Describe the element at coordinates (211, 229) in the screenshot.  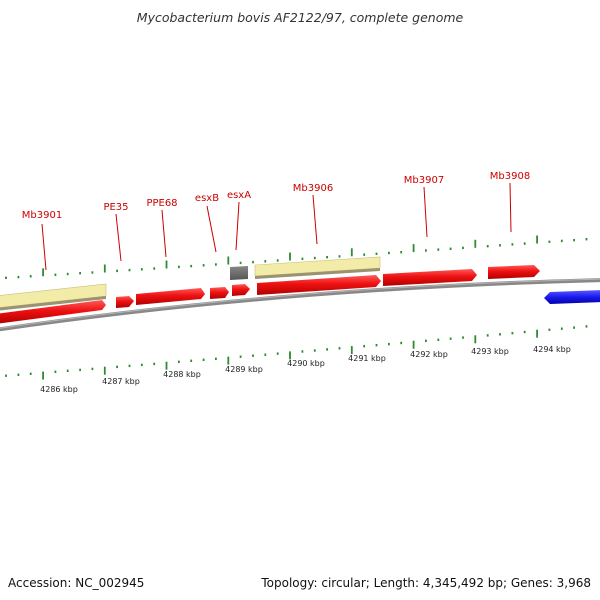
I see `leader-esxb` at that location.